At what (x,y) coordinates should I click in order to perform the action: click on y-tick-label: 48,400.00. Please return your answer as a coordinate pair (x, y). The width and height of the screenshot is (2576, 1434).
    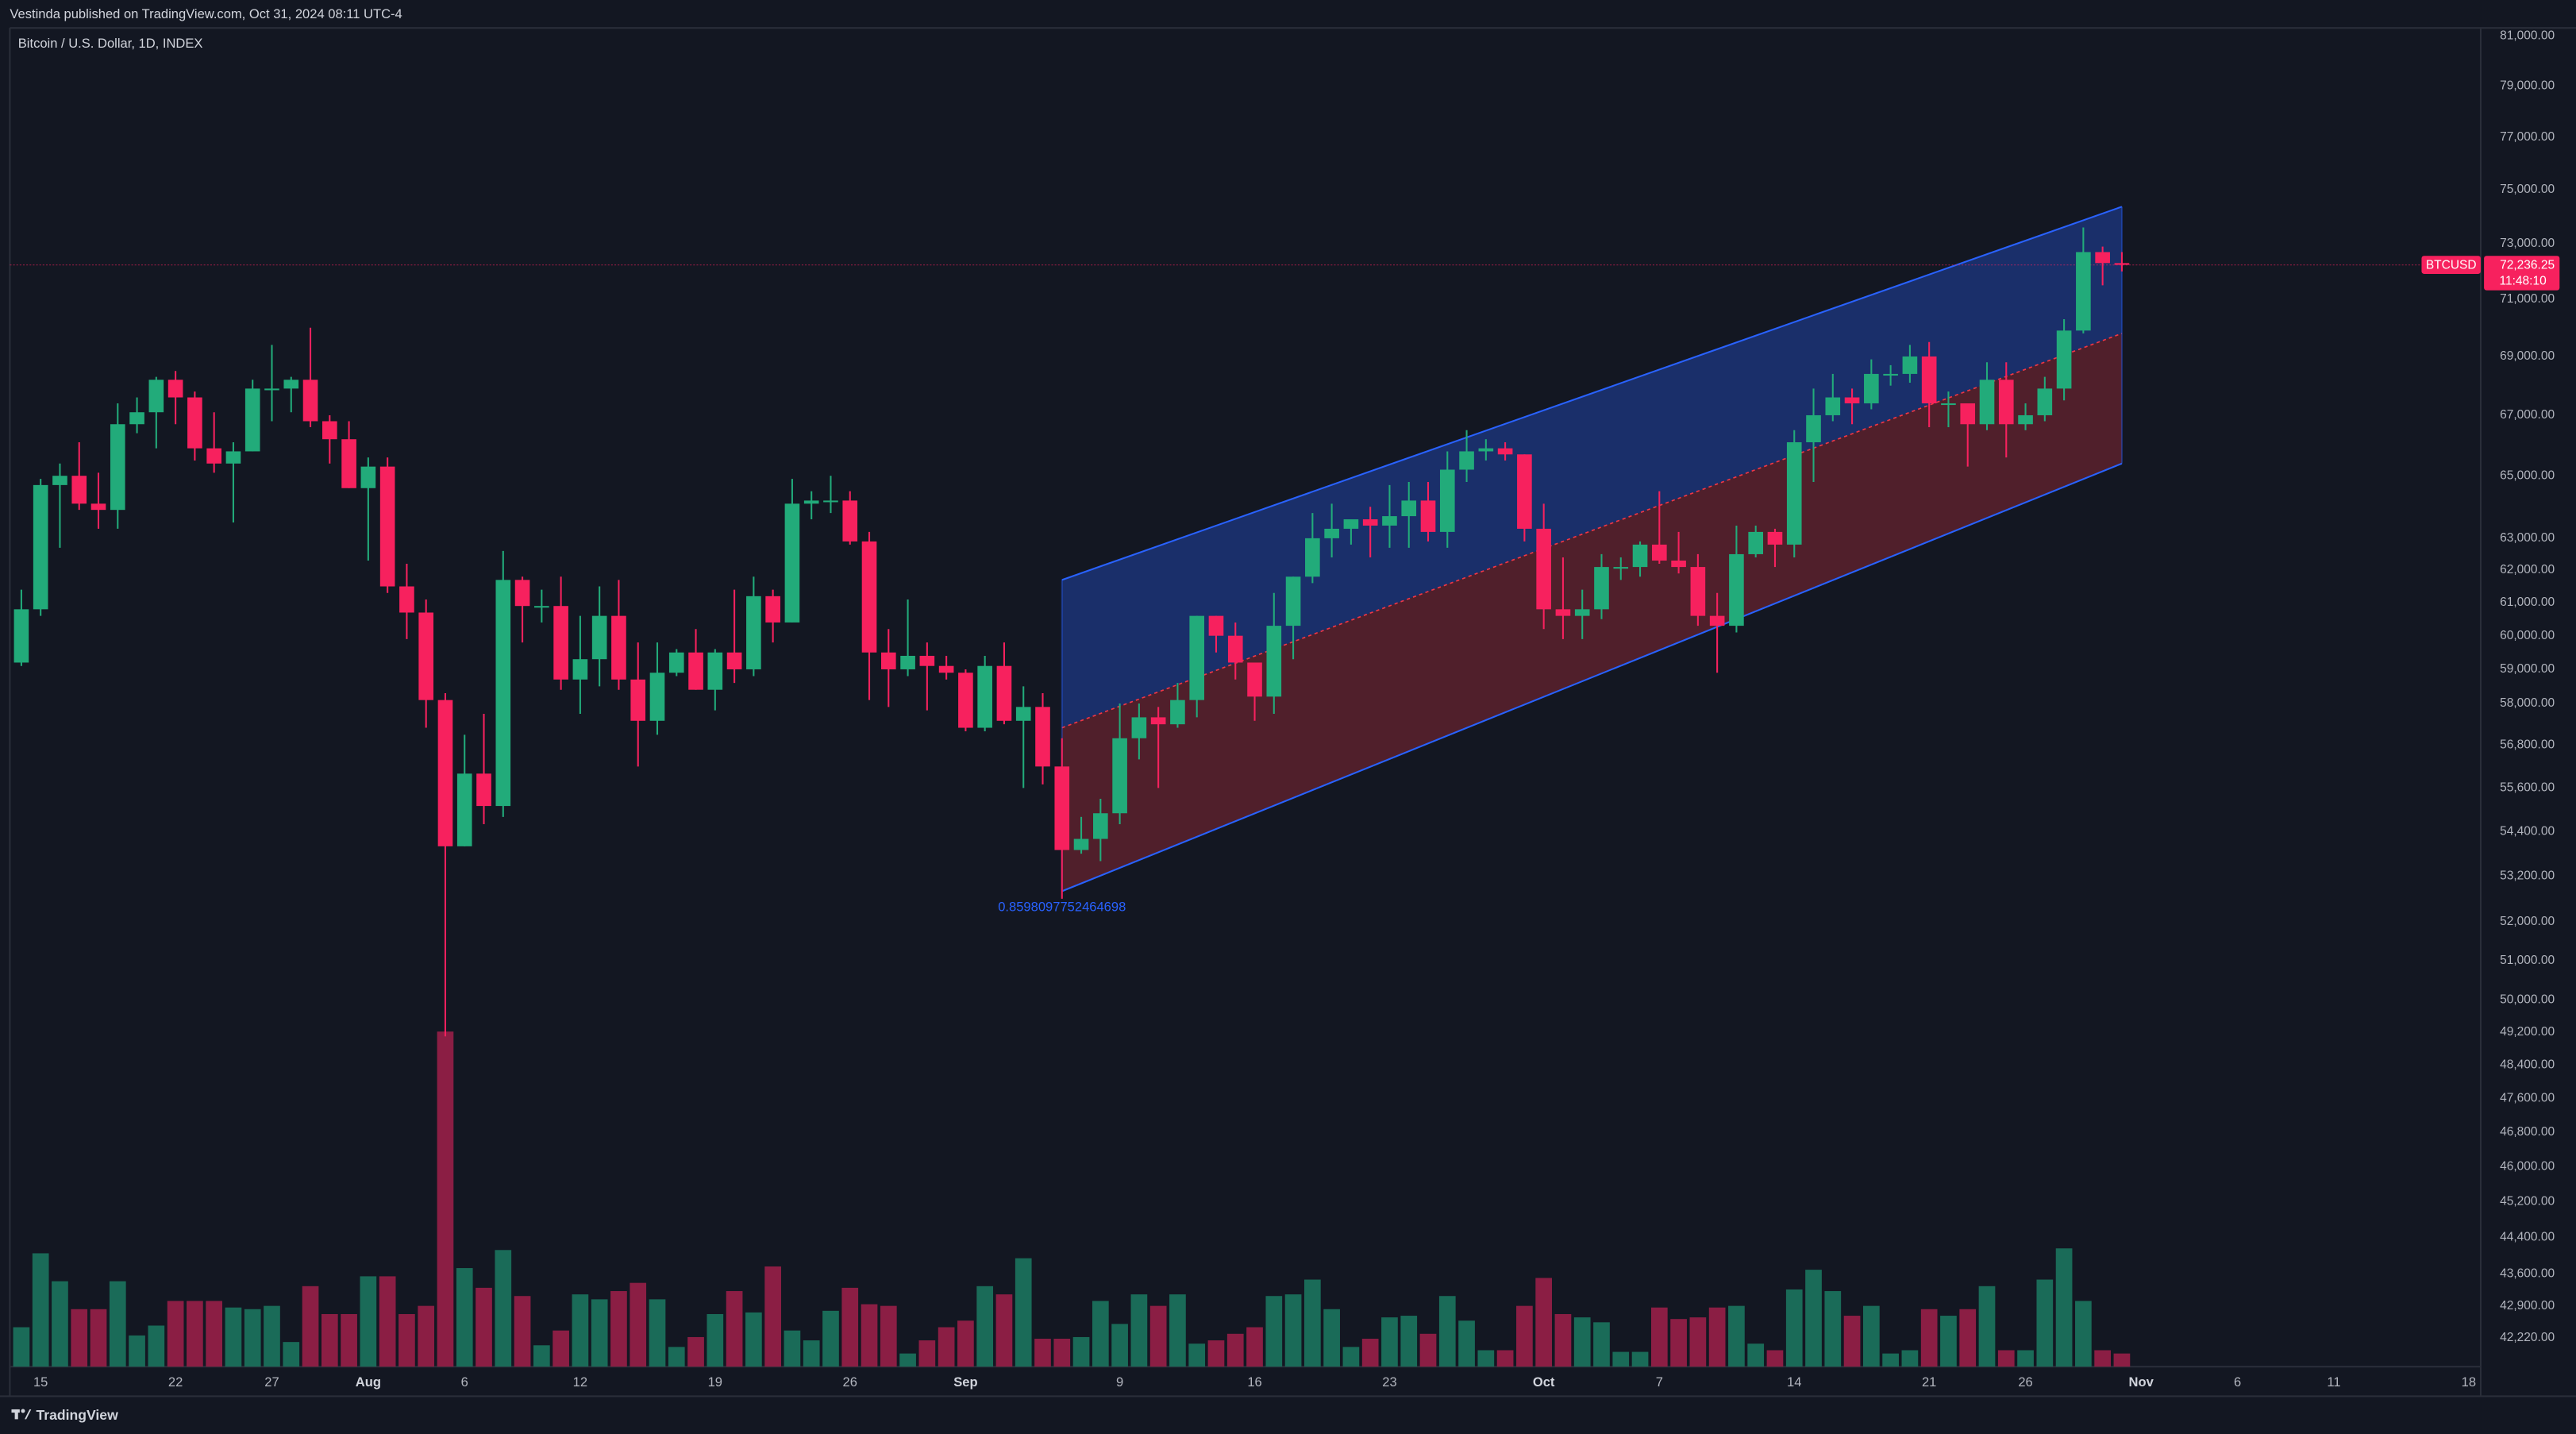
    Looking at the image, I should click on (2527, 1064).